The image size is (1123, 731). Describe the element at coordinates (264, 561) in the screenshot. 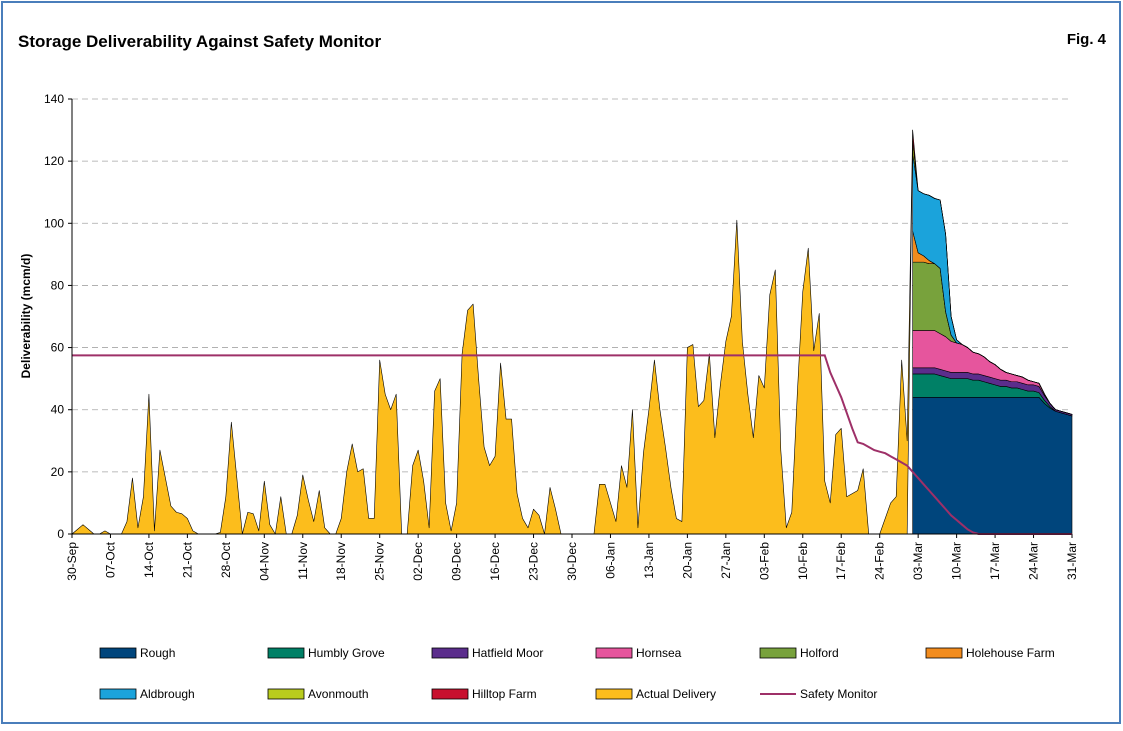

I see `x-tick-label: 04-Nov` at that location.